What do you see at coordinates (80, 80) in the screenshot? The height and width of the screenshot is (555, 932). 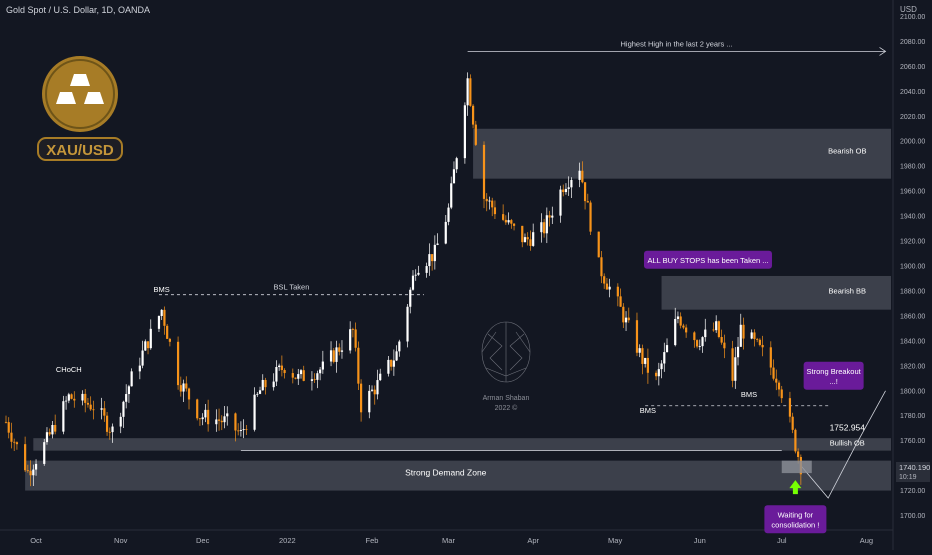 I see `gold-bar-icon-top` at bounding box center [80, 80].